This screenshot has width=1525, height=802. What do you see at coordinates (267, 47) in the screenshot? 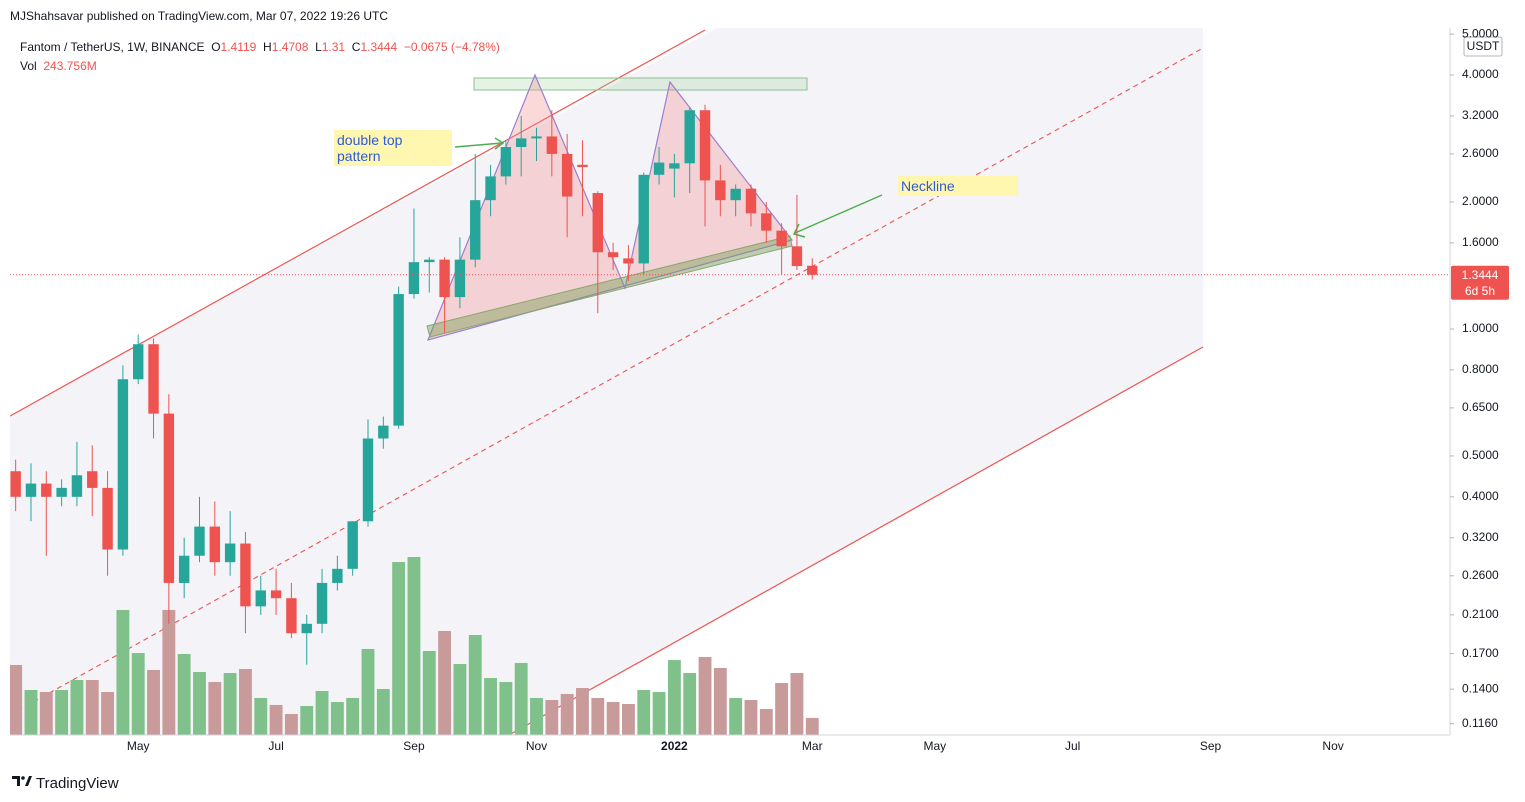
I see `legend-letter: H` at bounding box center [267, 47].